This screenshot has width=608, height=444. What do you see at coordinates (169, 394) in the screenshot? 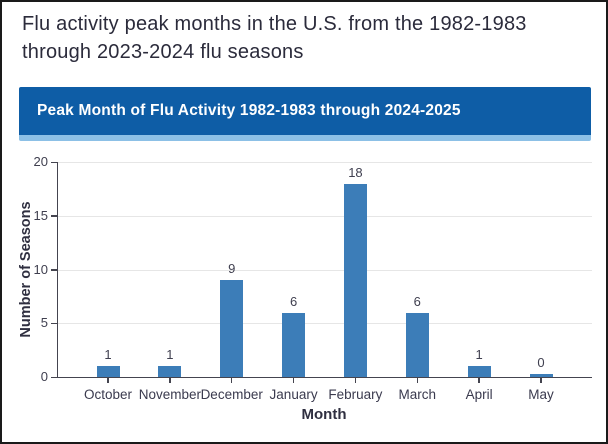
I see `x-axis-category-label: November` at bounding box center [169, 394].